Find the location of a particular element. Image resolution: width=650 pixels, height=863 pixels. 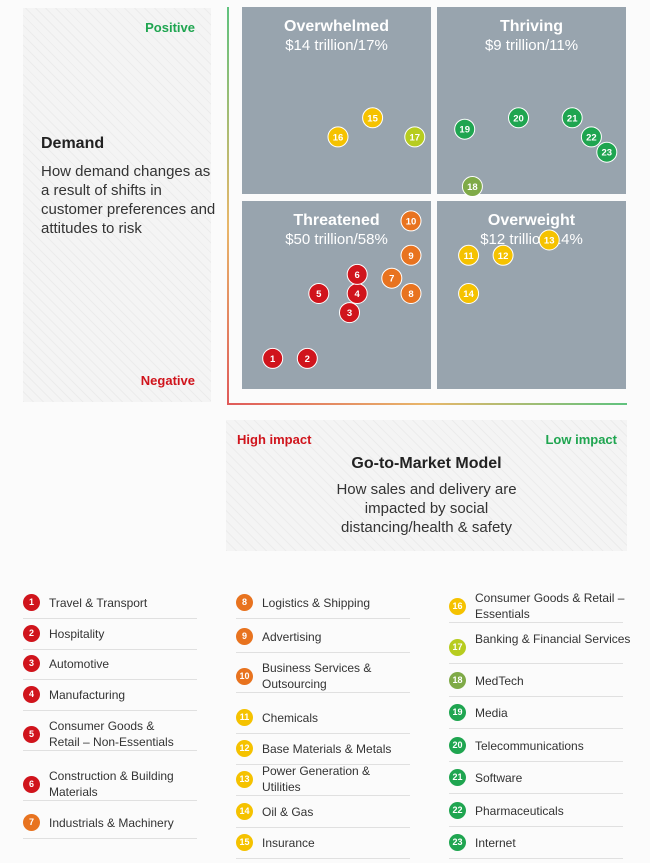

quadrant-overwhelmed is located at coordinates (336, 100).